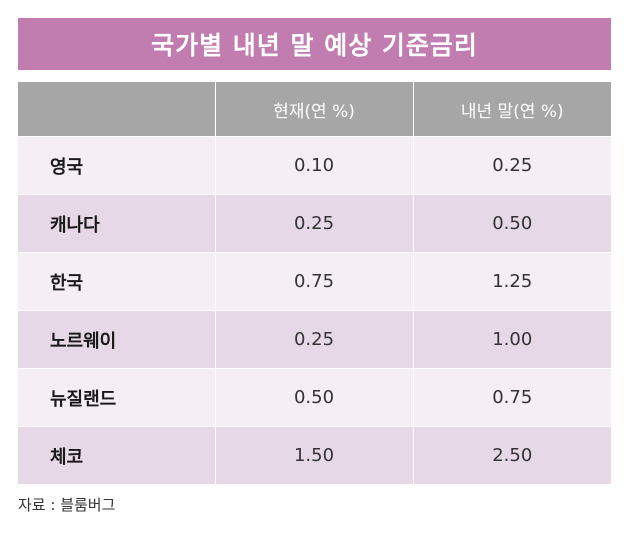 Image resolution: width=630 pixels, height=534 pixels. Describe the element at coordinates (67, 505) in the screenshot. I see `source-note: 자료 : 블룸버그` at that location.